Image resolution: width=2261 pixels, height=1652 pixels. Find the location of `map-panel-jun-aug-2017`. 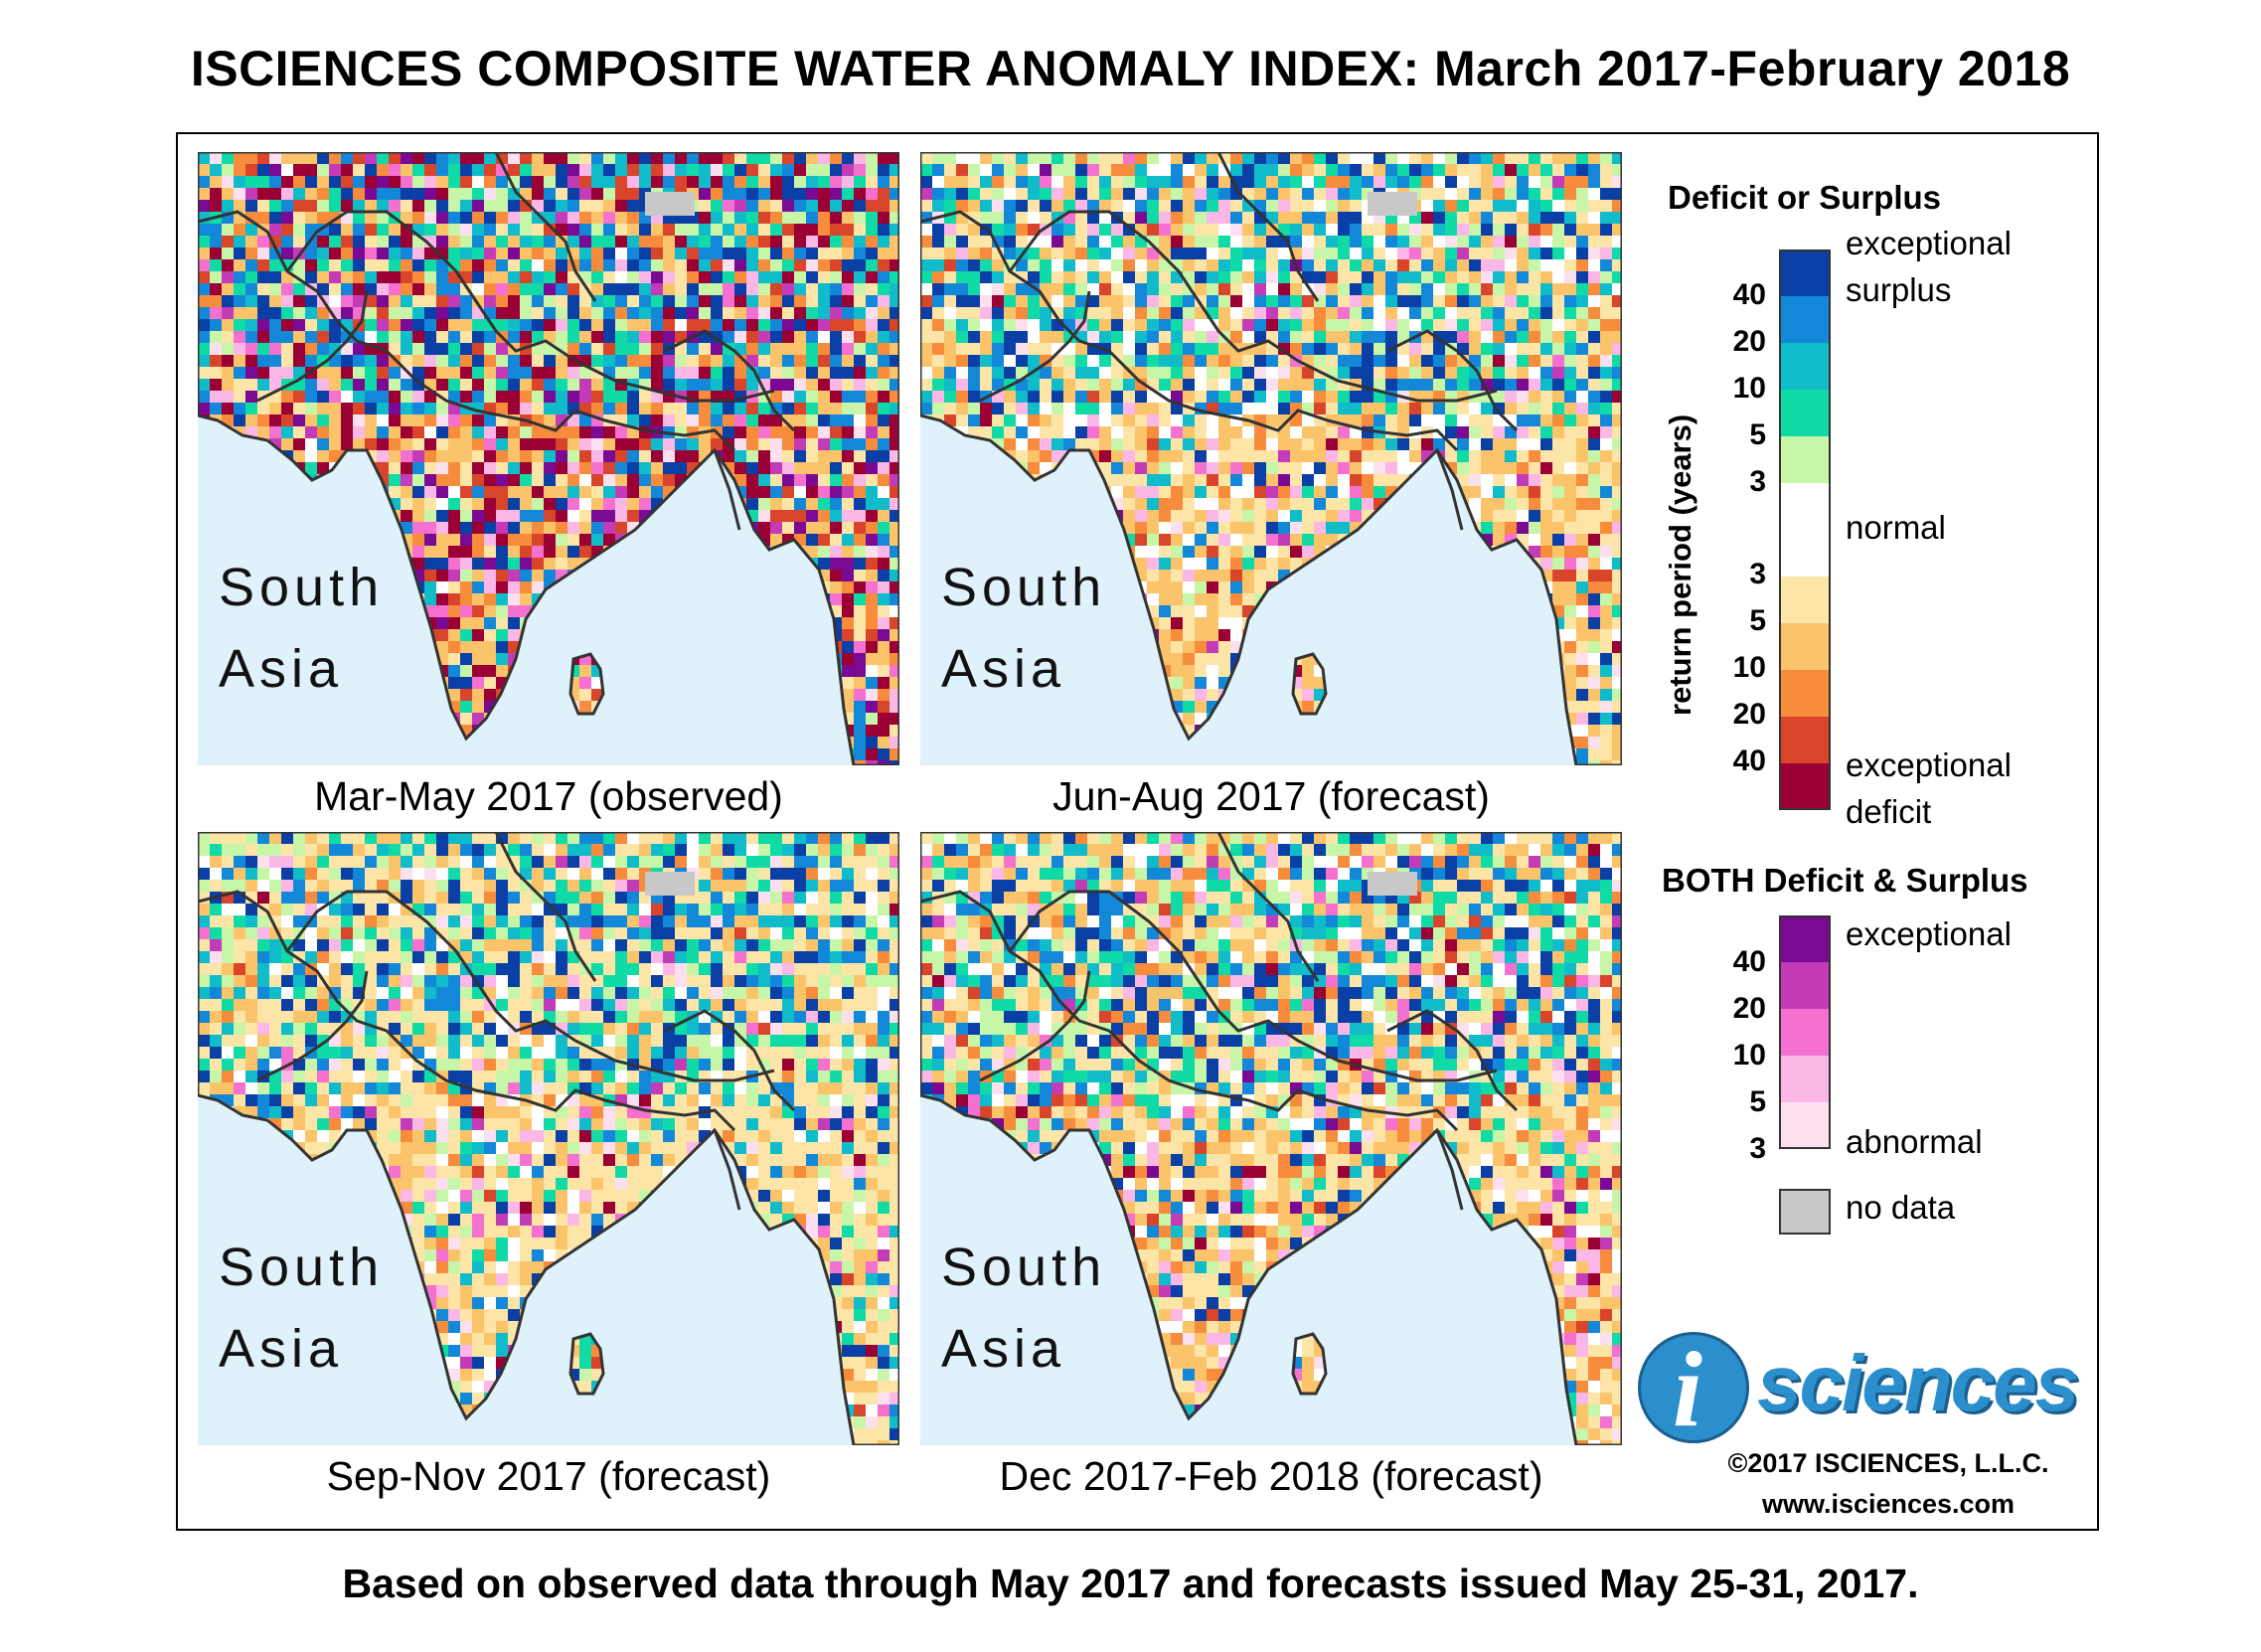

map-panel-jun-aug-2017 is located at coordinates (1271, 458).